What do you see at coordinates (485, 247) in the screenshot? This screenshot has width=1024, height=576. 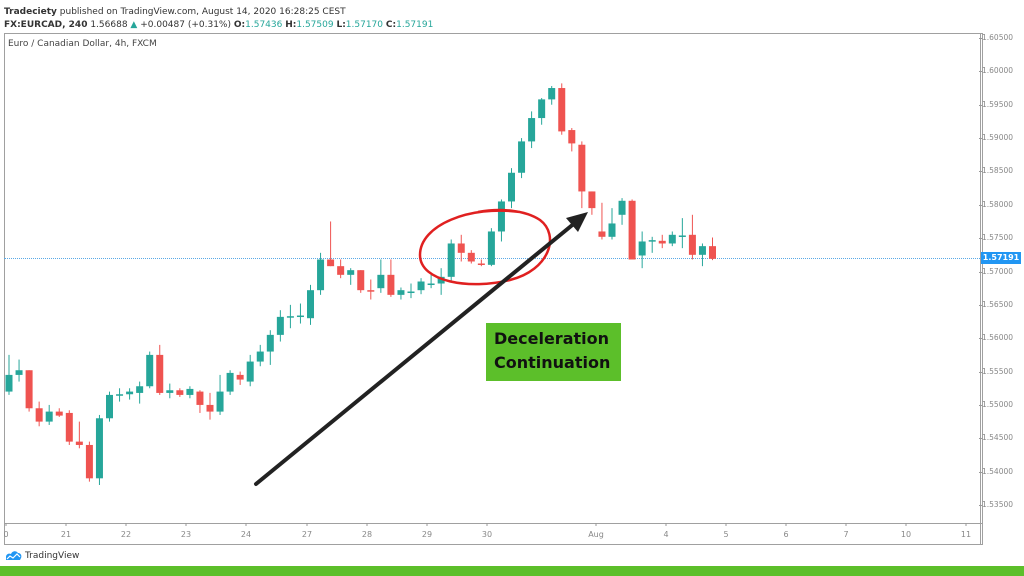 I see `highlight-ellipse` at bounding box center [485, 247].